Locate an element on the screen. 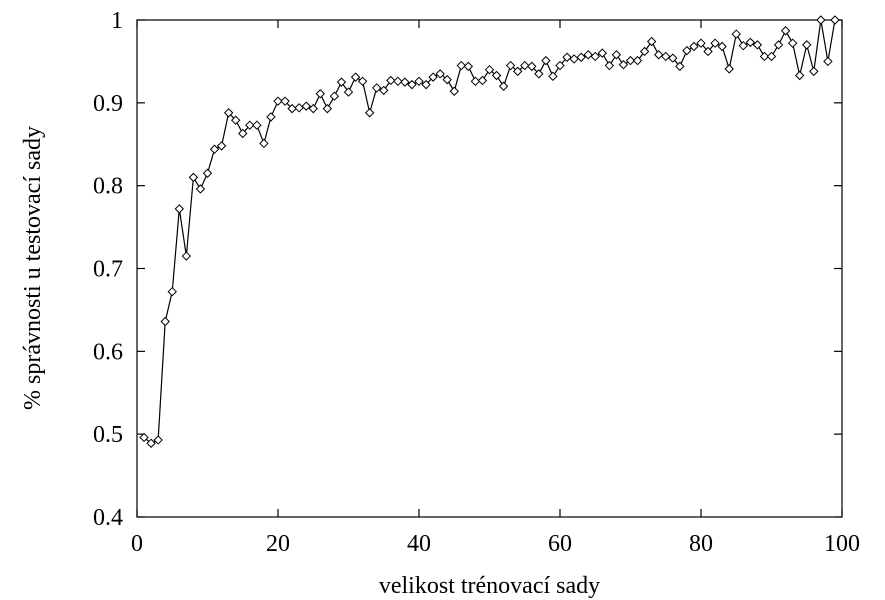 The height and width of the screenshot is (600, 885). y-tick-label: 0.8 is located at coordinates (108, 187).